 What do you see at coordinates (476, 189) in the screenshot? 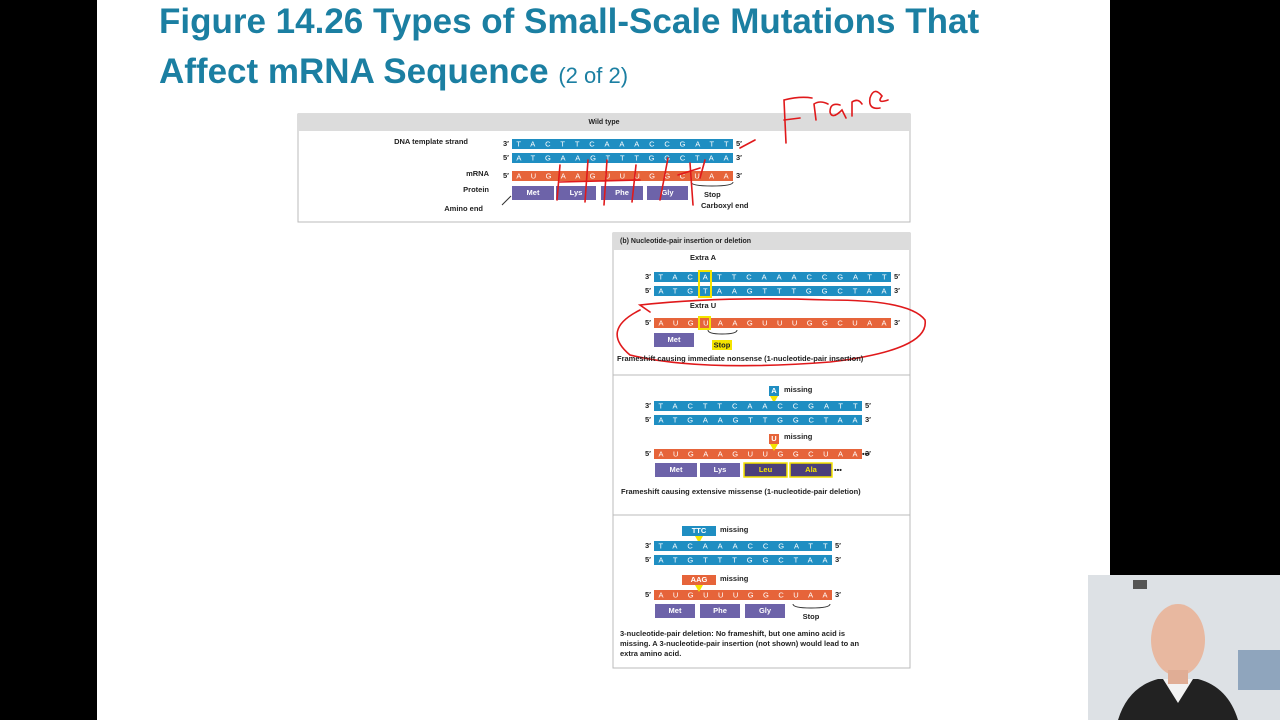
I see `label: Protein` at bounding box center [476, 189].